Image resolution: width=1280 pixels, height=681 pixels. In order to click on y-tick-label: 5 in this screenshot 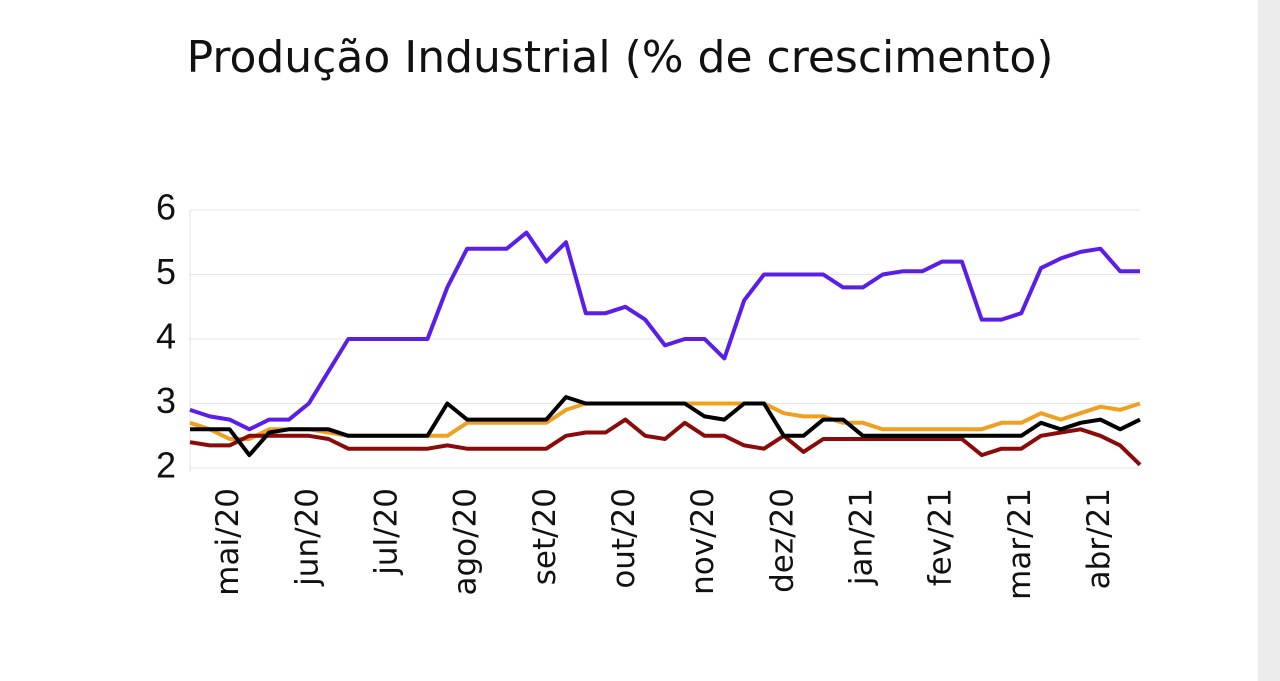, I will do `click(166, 271)`.